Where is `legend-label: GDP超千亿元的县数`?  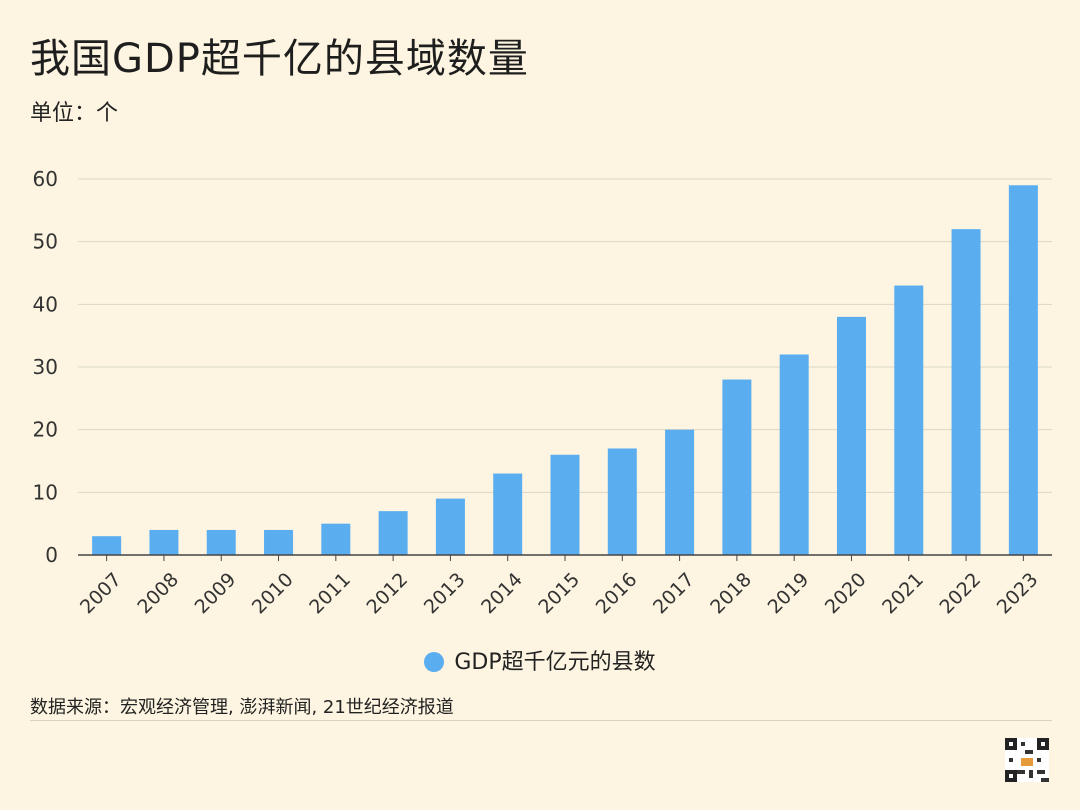 legend-label: GDP超千亿元的县数 is located at coordinates (555, 662).